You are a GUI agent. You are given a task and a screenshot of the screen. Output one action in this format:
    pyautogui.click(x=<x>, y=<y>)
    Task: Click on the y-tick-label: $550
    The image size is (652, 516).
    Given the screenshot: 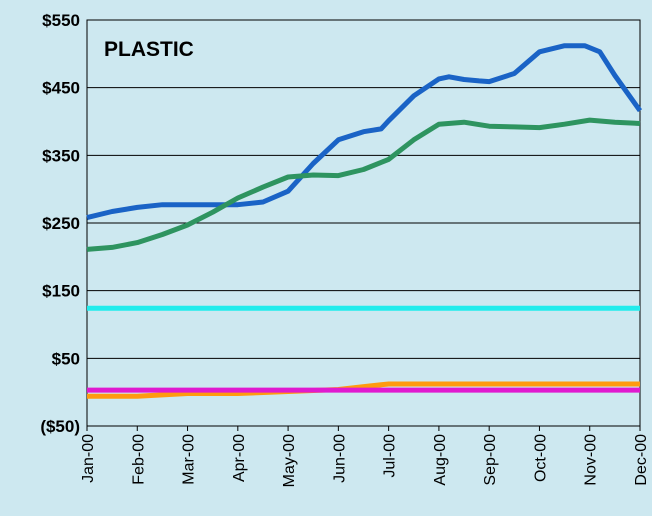 What is the action you would take?
    pyautogui.click(x=61, y=20)
    